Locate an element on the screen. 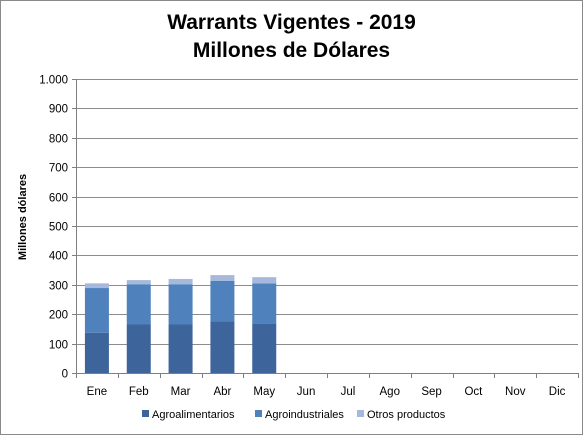 Image resolution: width=583 pixels, height=435 pixels. x-tick-label: Jul is located at coordinates (348, 392).